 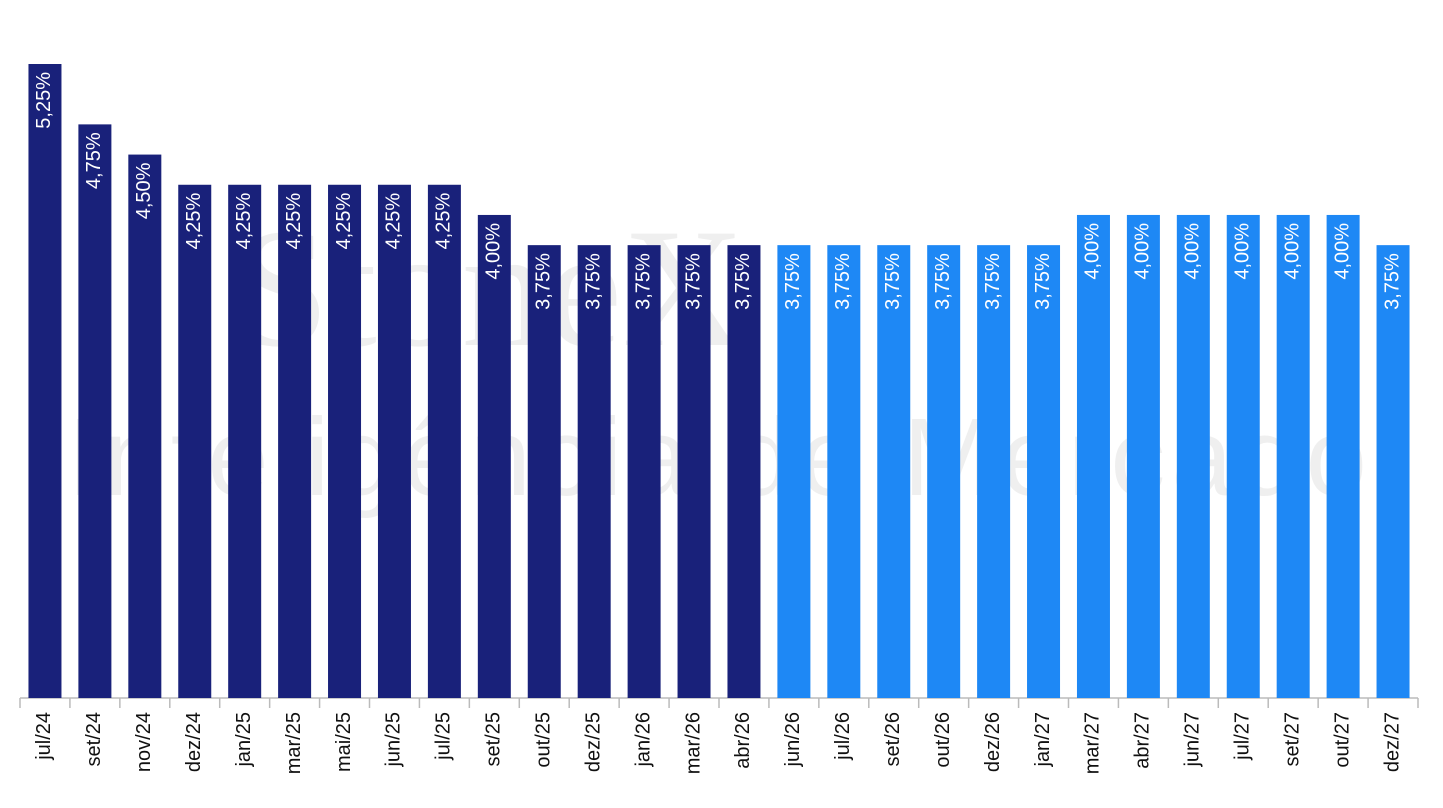 What do you see at coordinates (843, 736) in the screenshot?
I see `x-tick-label: jul/26` at bounding box center [843, 736].